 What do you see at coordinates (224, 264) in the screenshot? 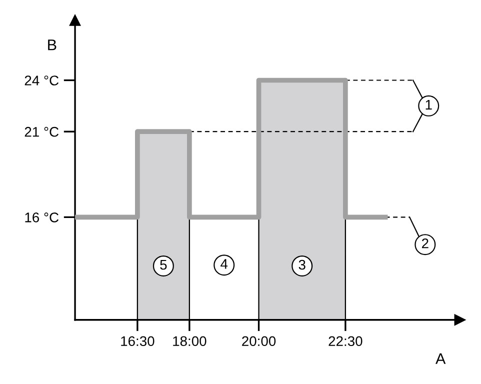
I see `annotation: 4` at bounding box center [224, 264].